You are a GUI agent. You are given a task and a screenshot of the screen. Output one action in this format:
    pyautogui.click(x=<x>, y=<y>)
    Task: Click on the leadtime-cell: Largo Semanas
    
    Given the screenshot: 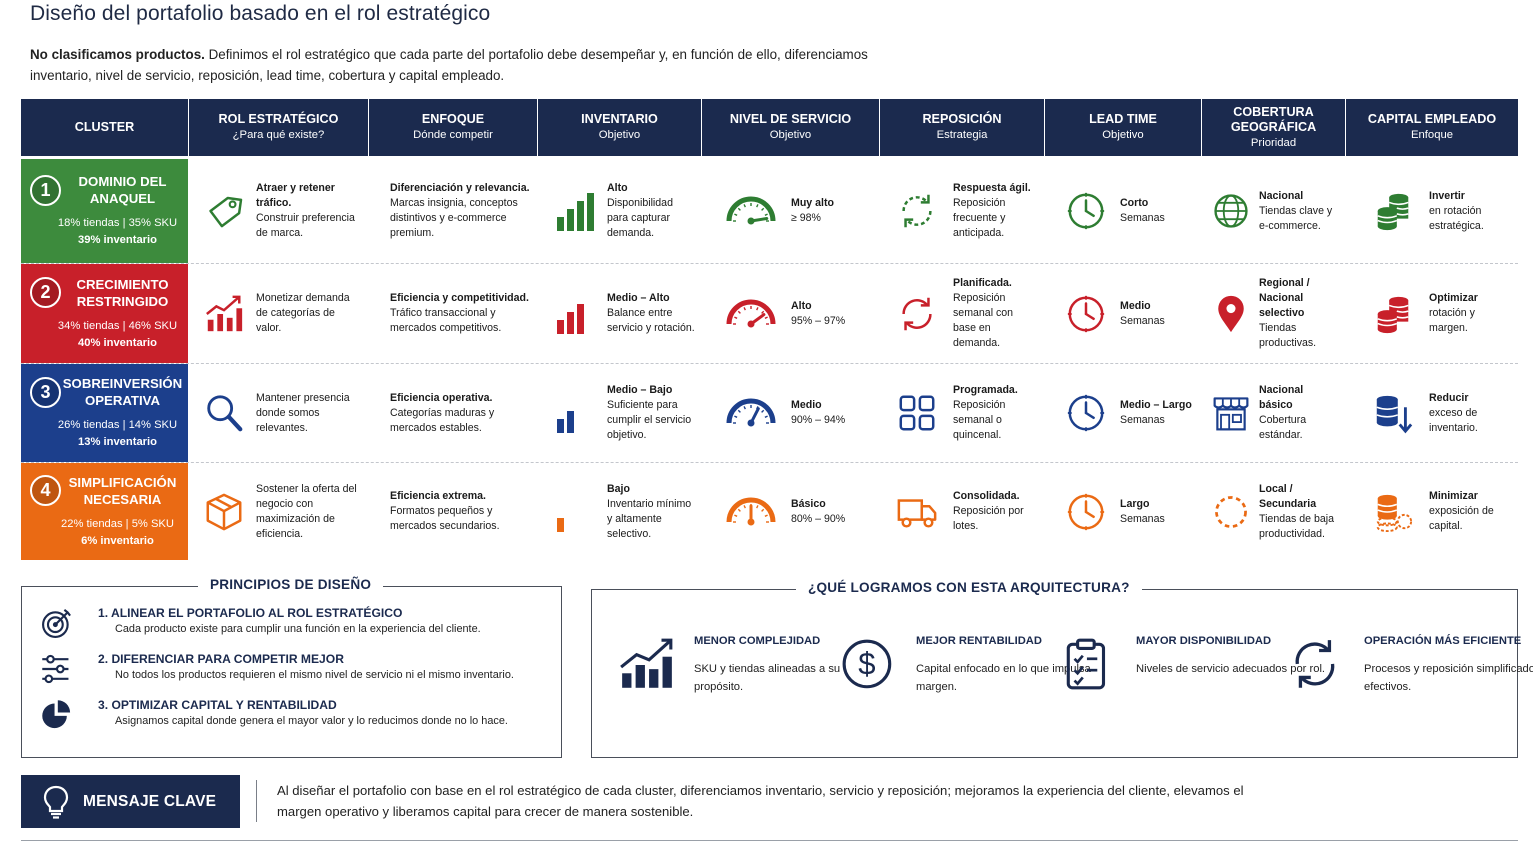 What is the action you would take?
    pyautogui.click(x=1122, y=511)
    